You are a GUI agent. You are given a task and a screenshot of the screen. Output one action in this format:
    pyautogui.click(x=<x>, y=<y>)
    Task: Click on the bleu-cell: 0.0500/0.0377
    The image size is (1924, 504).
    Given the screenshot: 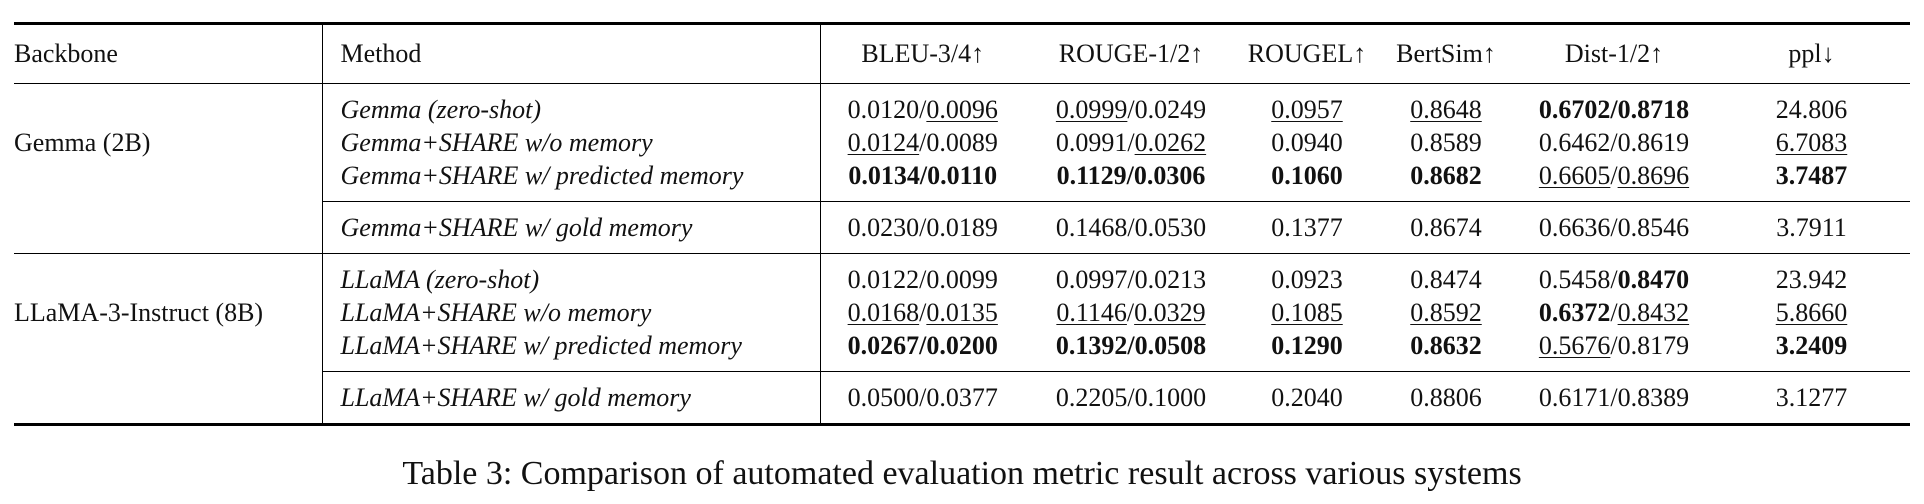 What is the action you would take?
    pyautogui.click(x=922, y=397)
    